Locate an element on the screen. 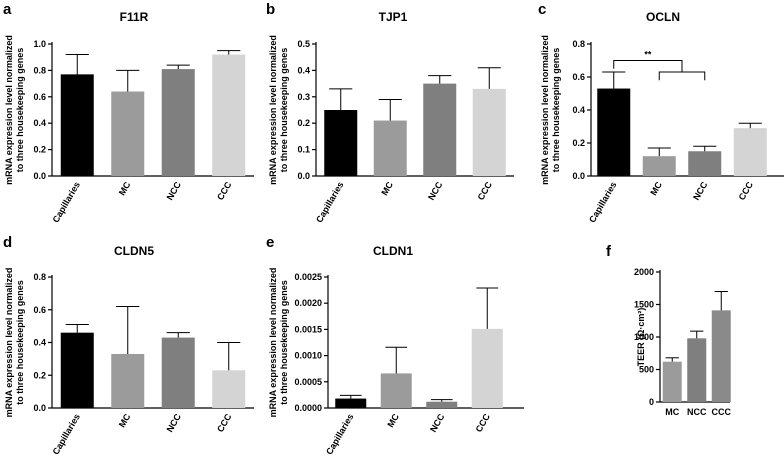 The image size is (784, 456). chart-title: CLDN1 is located at coordinates (393, 251).